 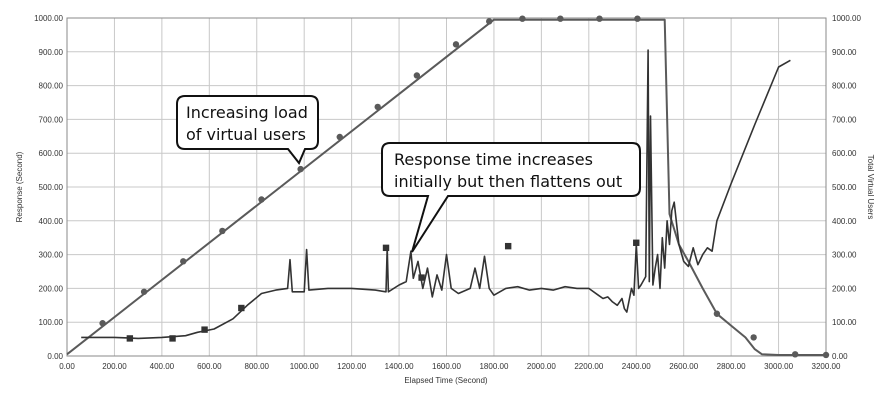 What do you see at coordinates (445, 380) in the screenshot?
I see `x-axis-label: Elapsed Time (Second)` at bounding box center [445, 380].